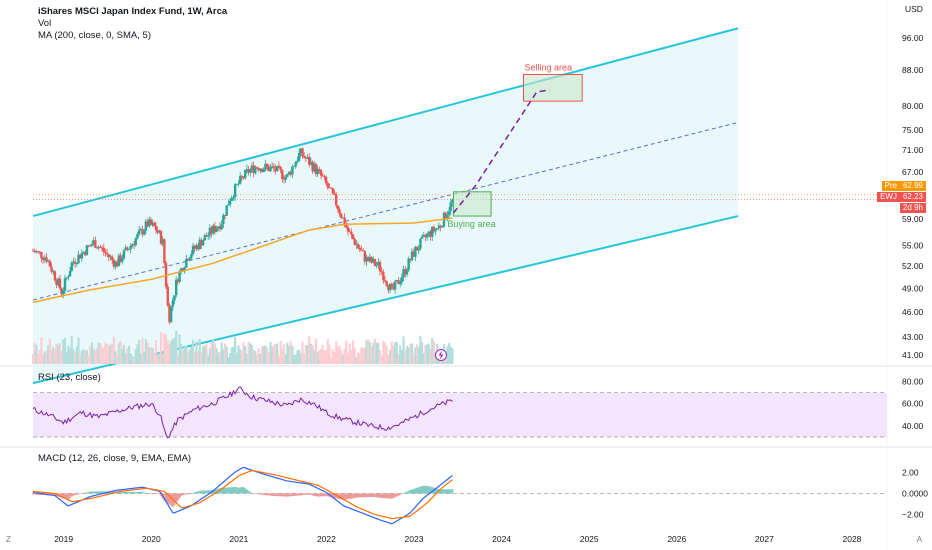 The height and width of the screenshot is (550, 932). What do you see at coordinates (501, 151) in the screenshot?
I see `projection-path` at bounding box center [501, 151].